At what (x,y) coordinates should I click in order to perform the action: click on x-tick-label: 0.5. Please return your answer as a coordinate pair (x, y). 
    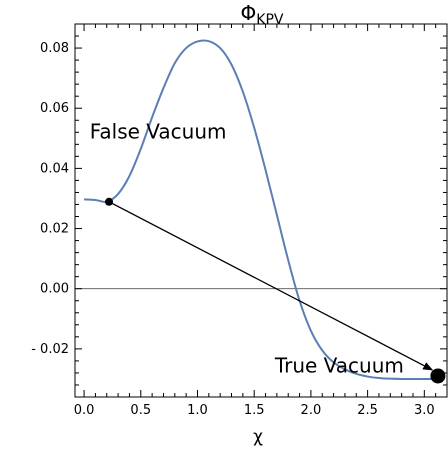
    Looking at the image, I should click on (140, 410).